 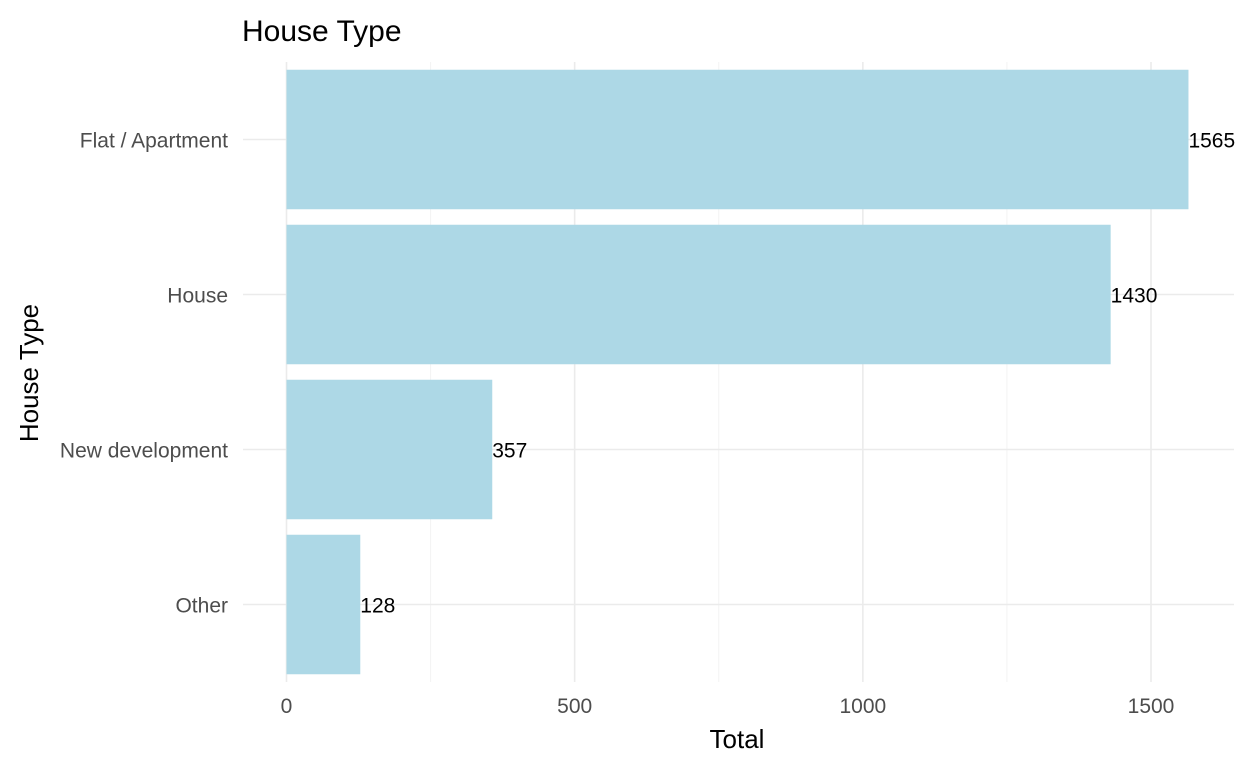 I want to click on y-tick-label: Flat / Apartment, so click(x=154, y=141).